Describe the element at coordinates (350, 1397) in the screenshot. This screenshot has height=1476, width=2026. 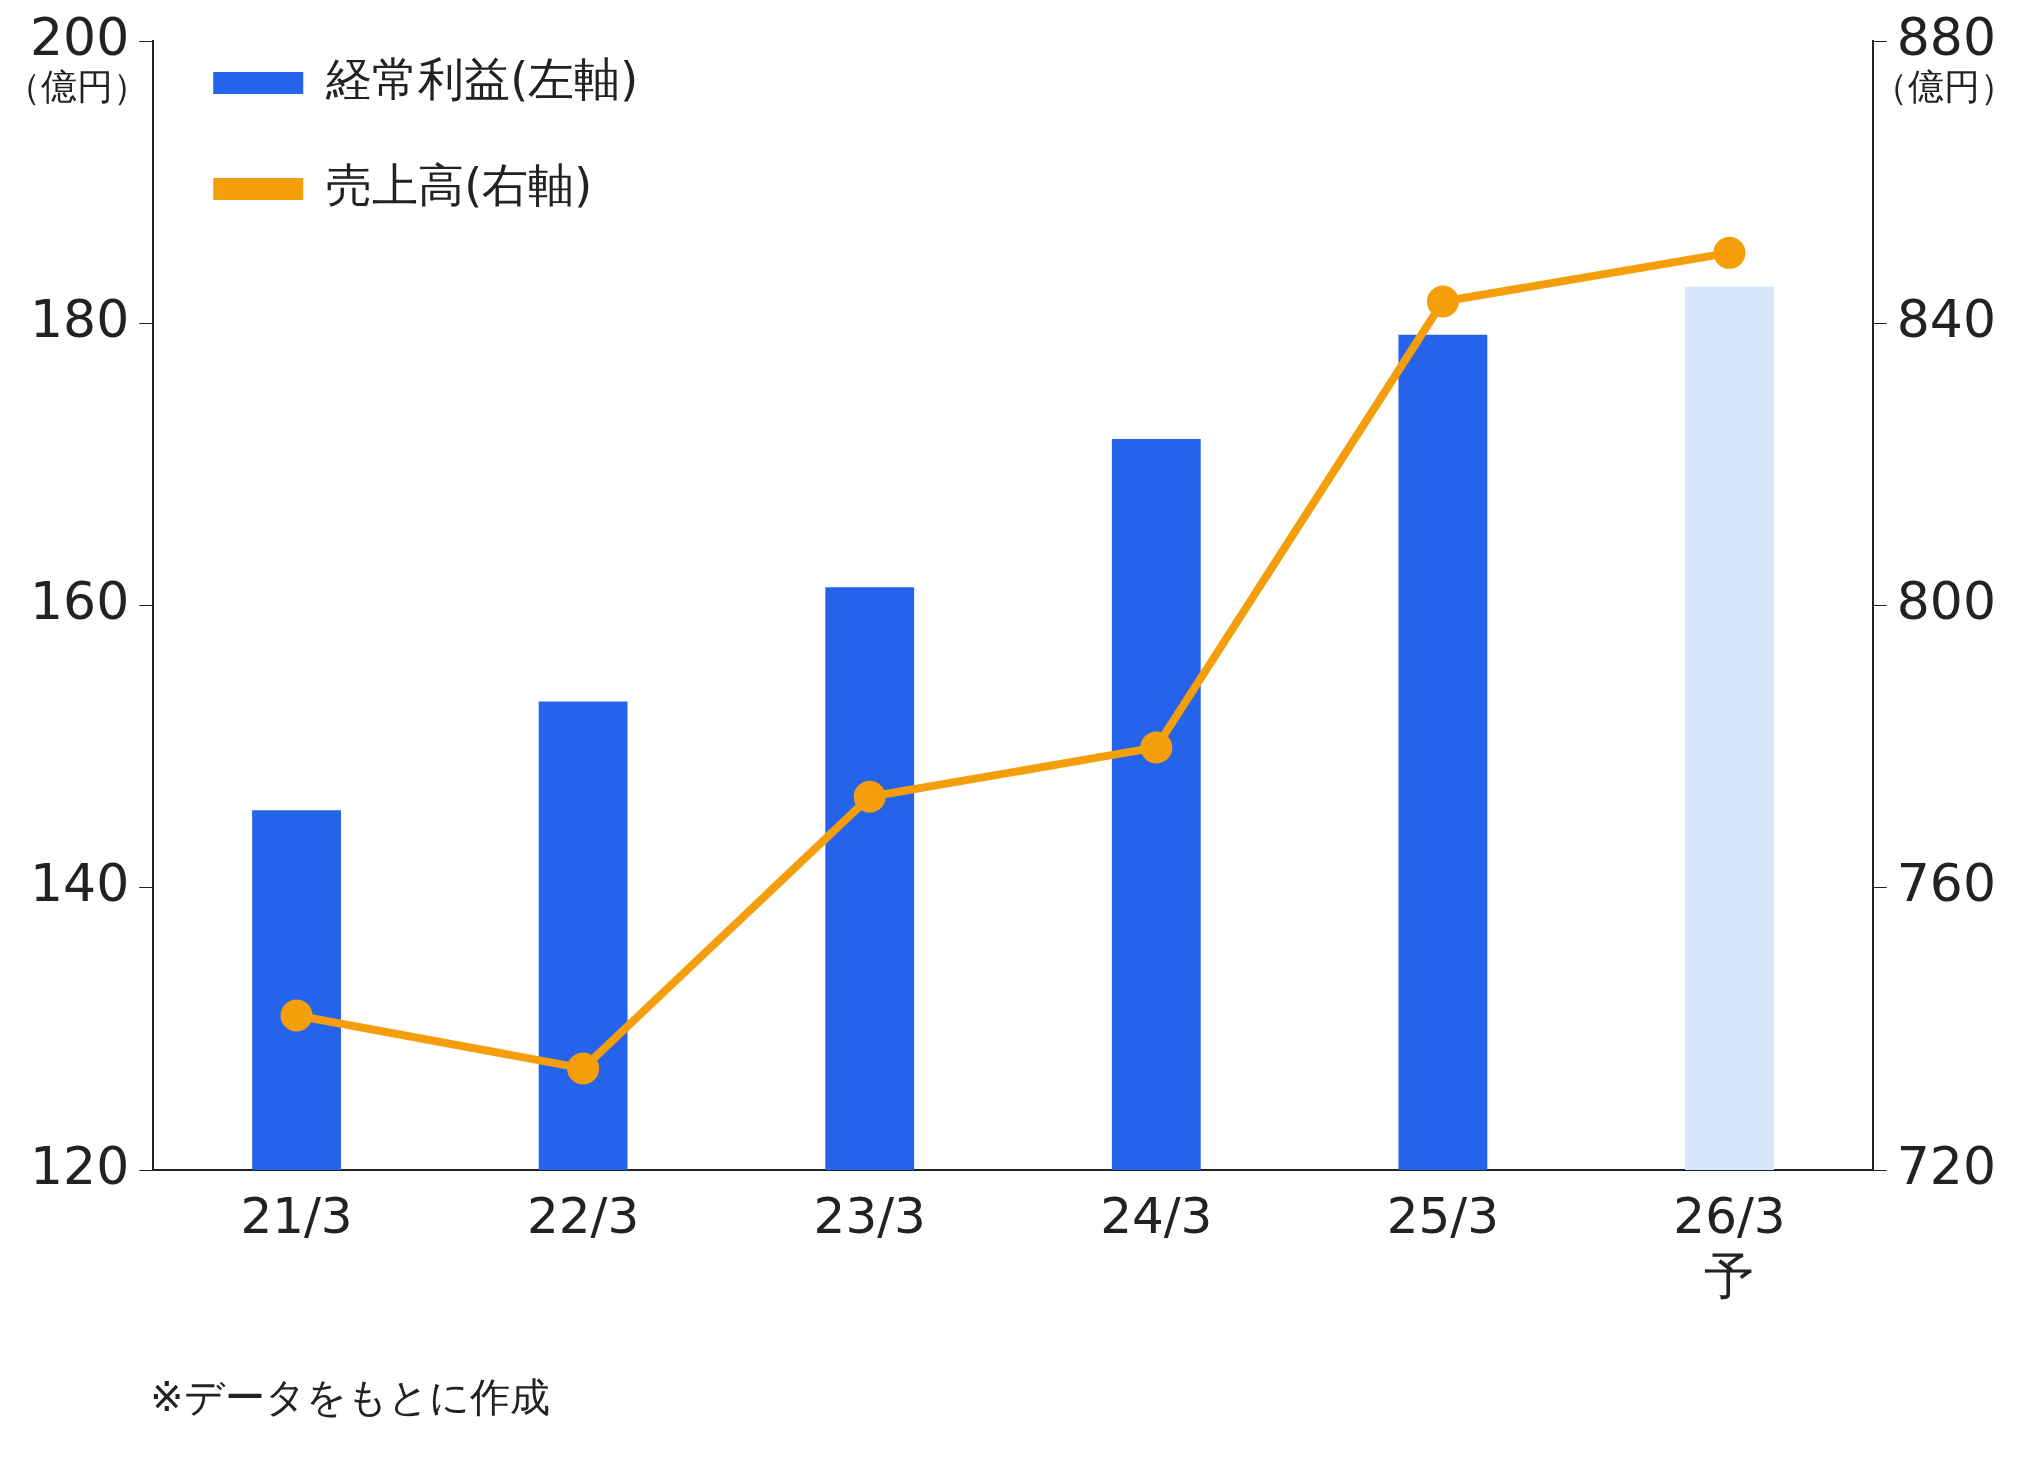
I see `text: ※データをもとに作成` at that location.